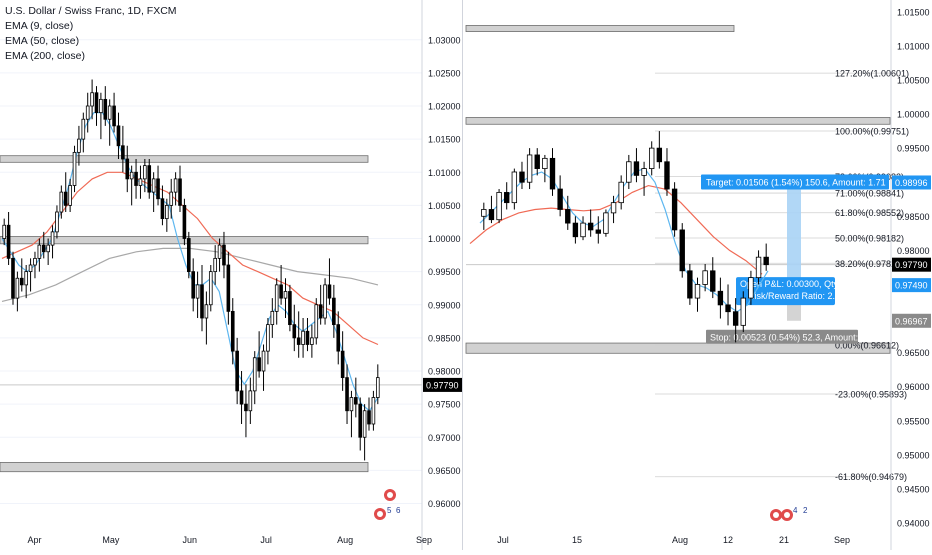 The width and height of the screenshot is (932, 555). What do you see at coordinates (913, 421) in the screenshot?
I see `y-tick-label: 0.95500` at bounding box center [913, 421].